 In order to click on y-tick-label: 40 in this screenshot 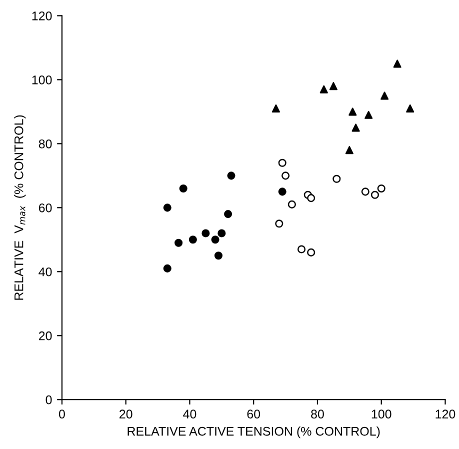, I will do `click(45, 271)`.